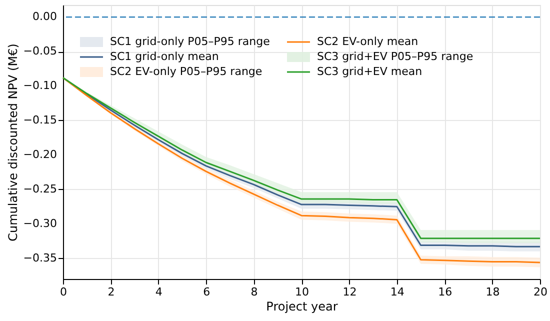  I want to click on x-tick-label: 12, so click(349, 292).